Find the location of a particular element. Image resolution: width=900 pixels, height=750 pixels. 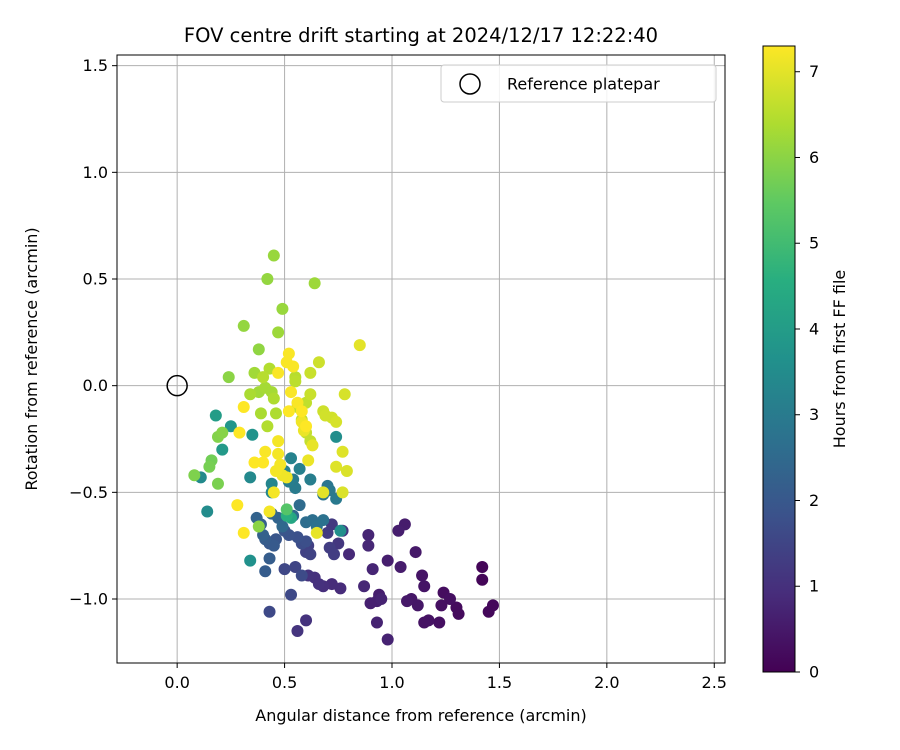

y-tick-label: 0.5 is located at coordinates (95, 279).